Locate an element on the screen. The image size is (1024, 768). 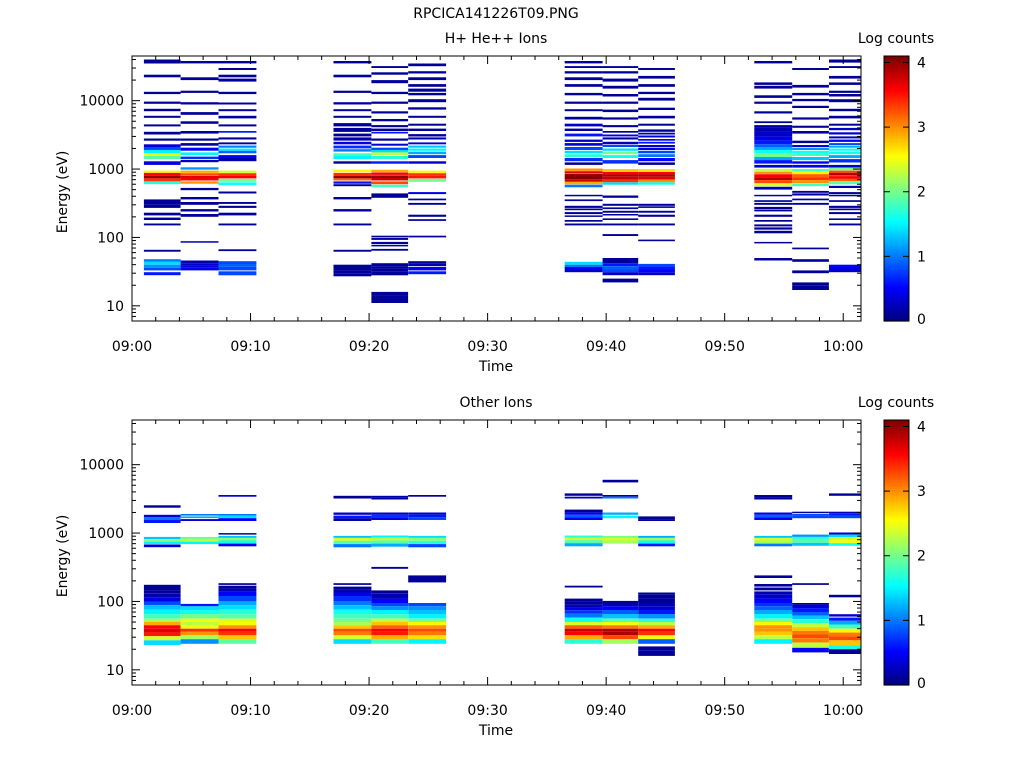
x-tick-label: 09:20 is located at coordinates (369, 711).